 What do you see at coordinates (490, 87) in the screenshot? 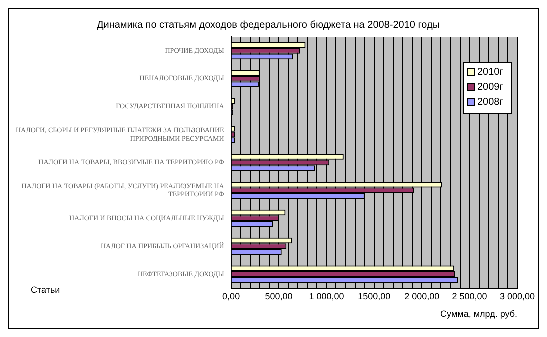
I see `legend-label: 2009г` at bounding box center [490, 87].